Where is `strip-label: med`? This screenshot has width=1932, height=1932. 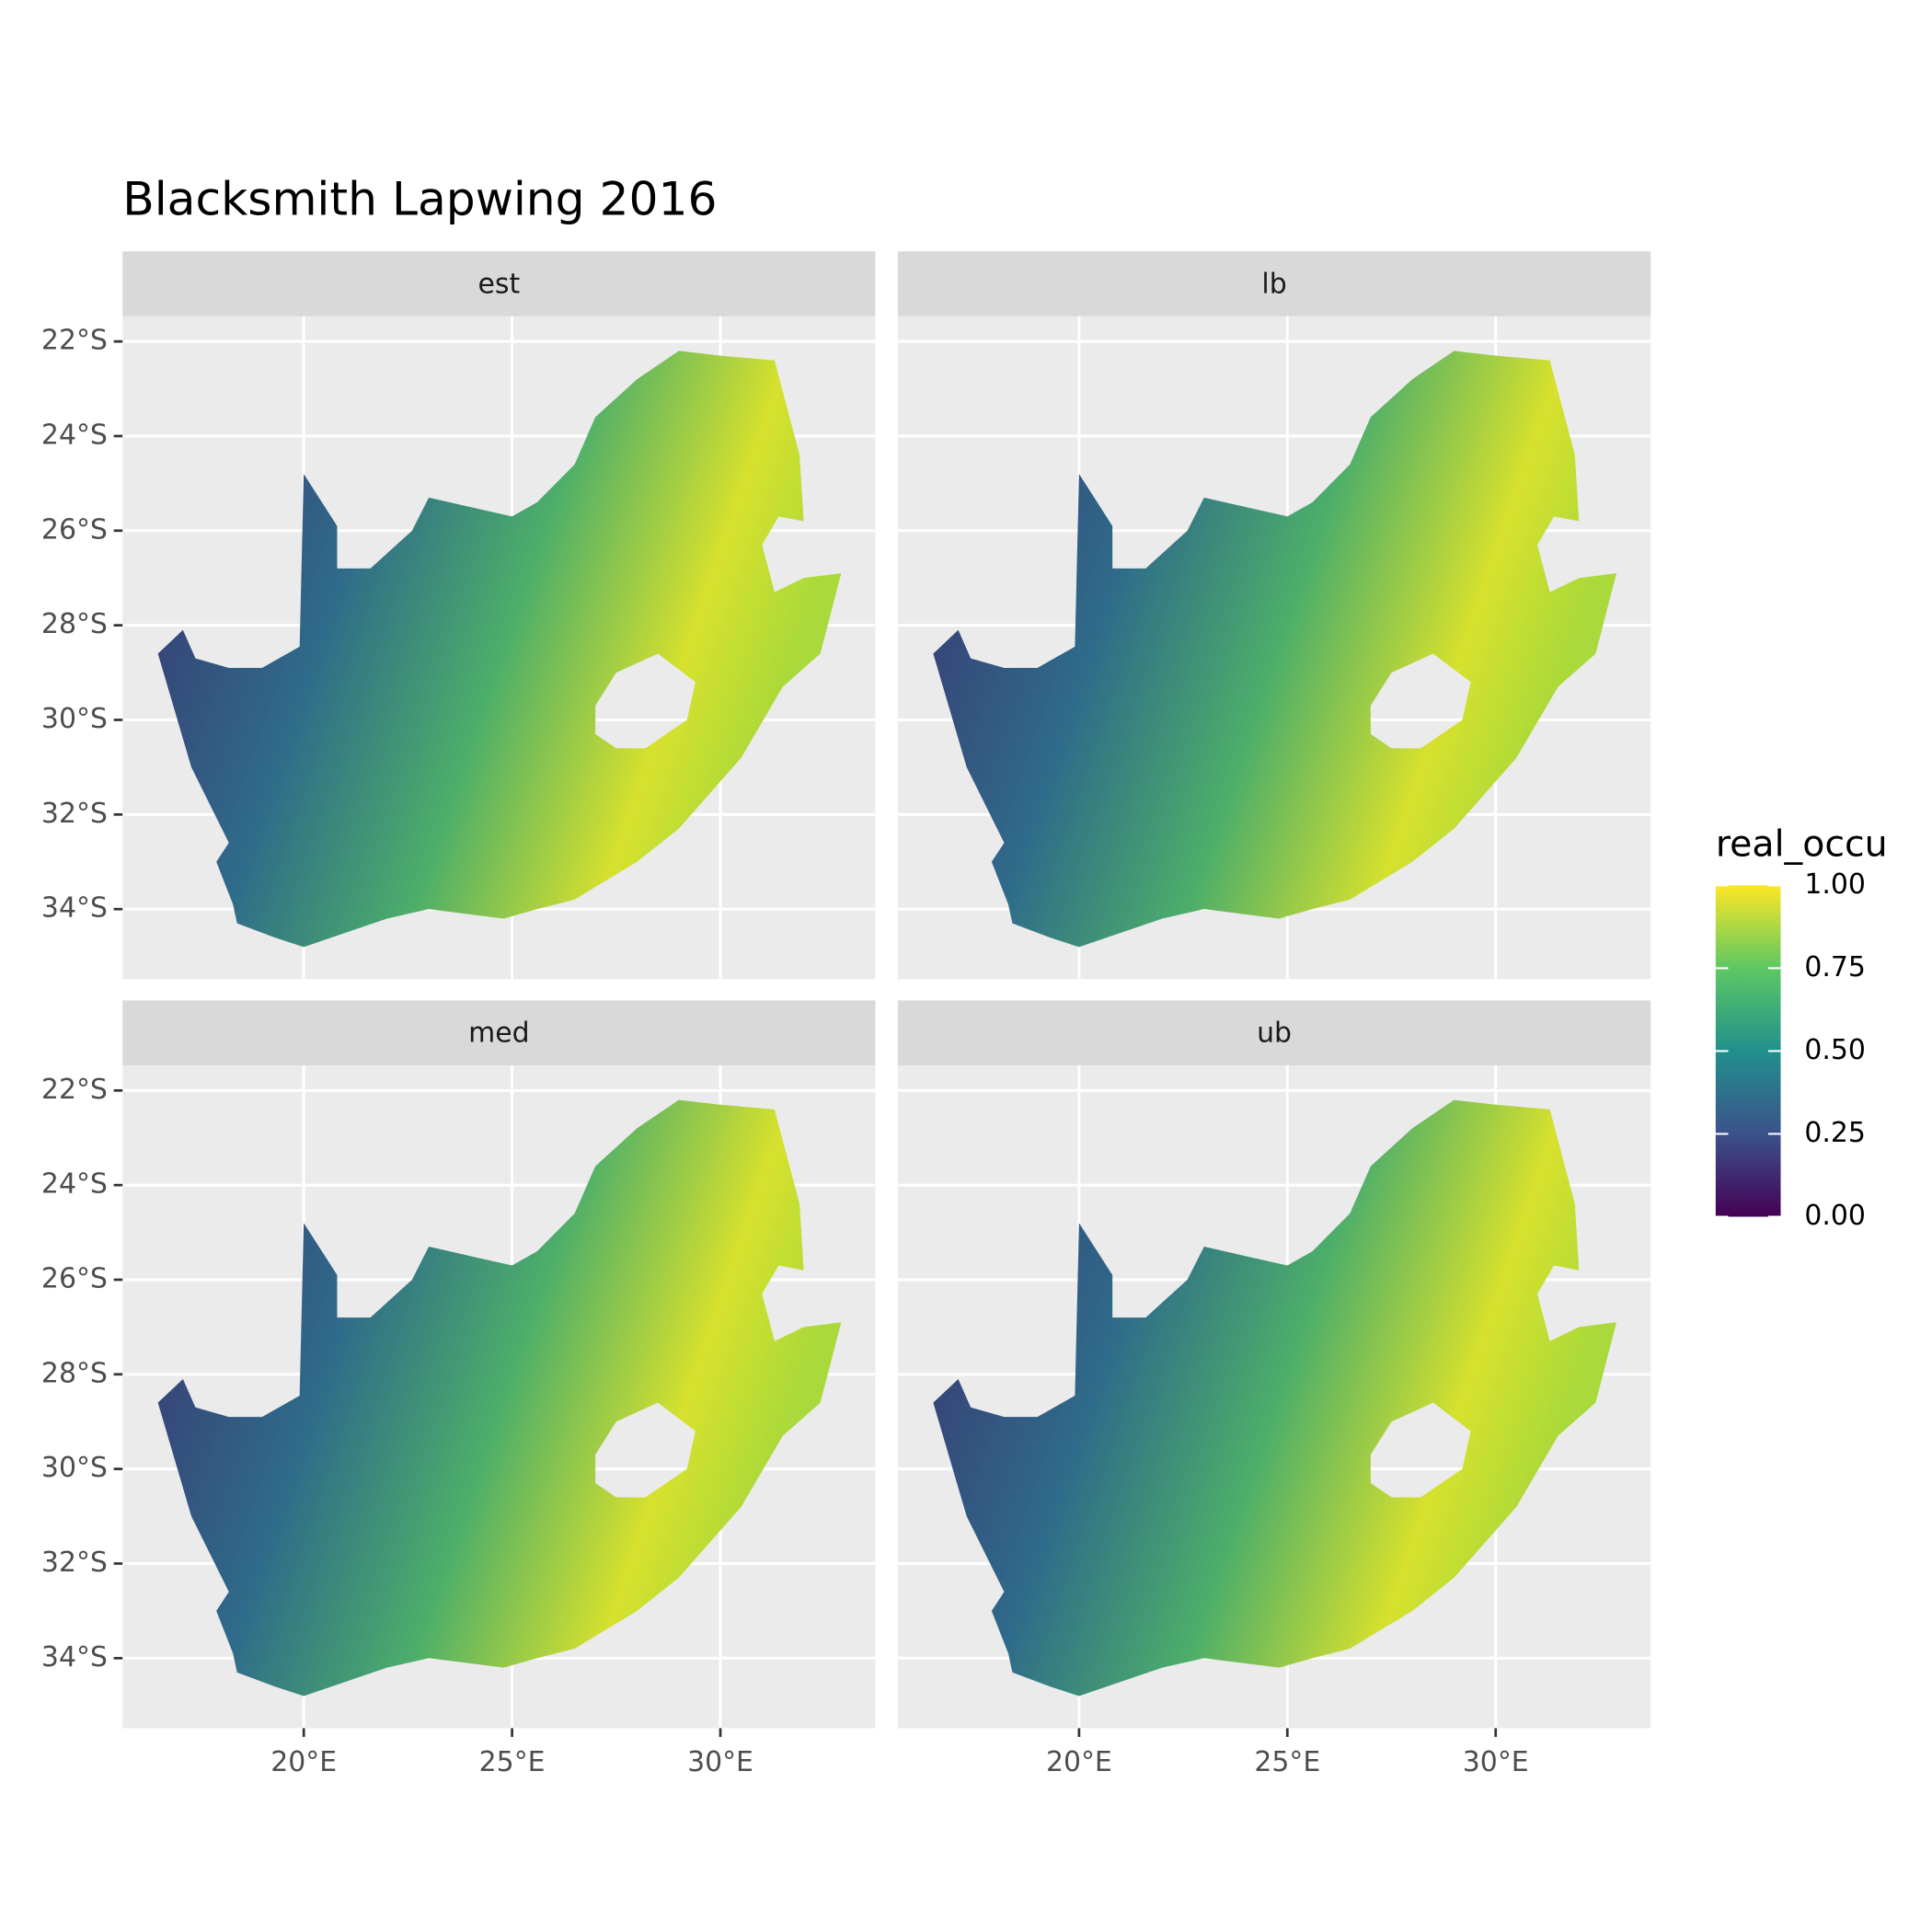 strip-label: med is located at coordinates (498, 1034).